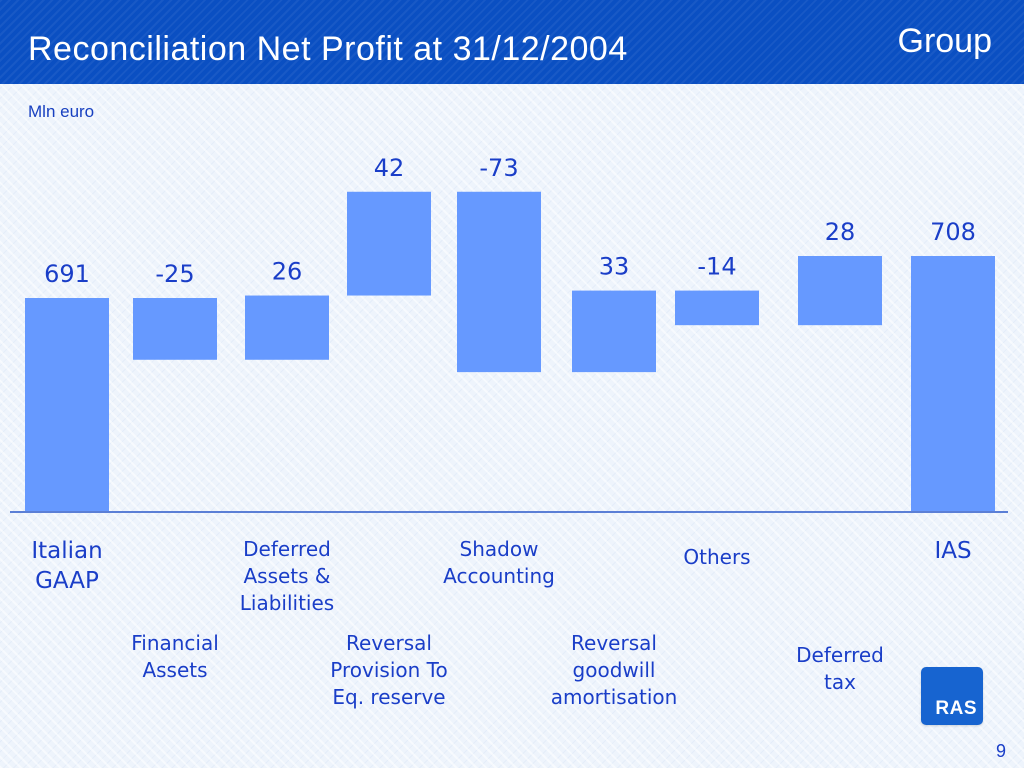 Image resolution: width=1024 pixels, height=768 pixels. I want to click on ras-logo: RAS, so click(952, 696).